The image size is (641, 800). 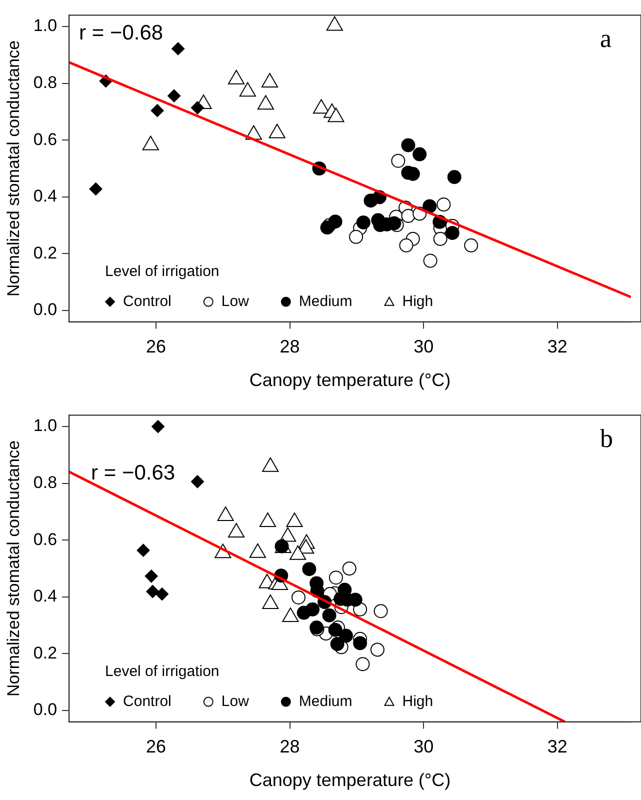 I want to click on annotation: r = −0.68, so click(x=121, y=32).